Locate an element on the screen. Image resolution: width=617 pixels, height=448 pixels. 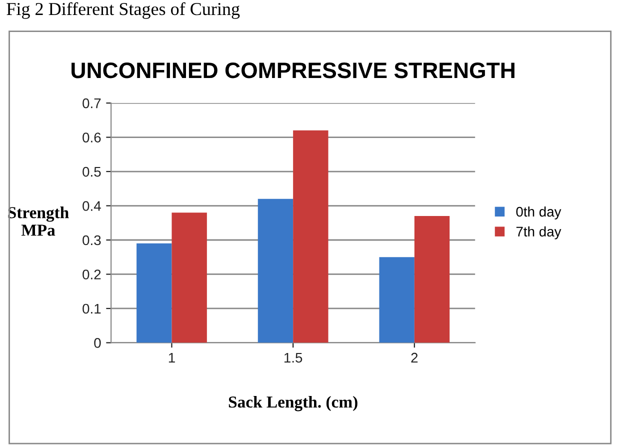
chart-title: UNCONFINED COMPRESSIVE STRENGTH is located at coordinates (293, 70).